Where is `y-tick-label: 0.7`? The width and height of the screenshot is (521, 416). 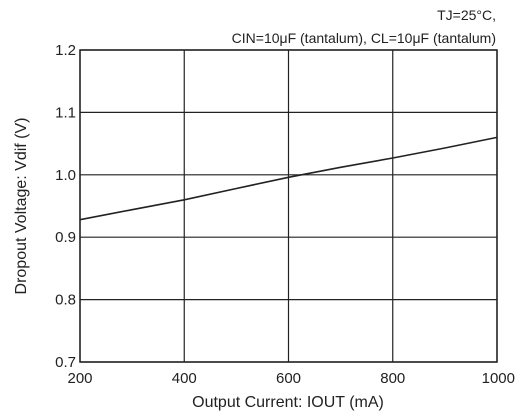
y-tick-label: 0.7 is located at coordinates (65, 362).